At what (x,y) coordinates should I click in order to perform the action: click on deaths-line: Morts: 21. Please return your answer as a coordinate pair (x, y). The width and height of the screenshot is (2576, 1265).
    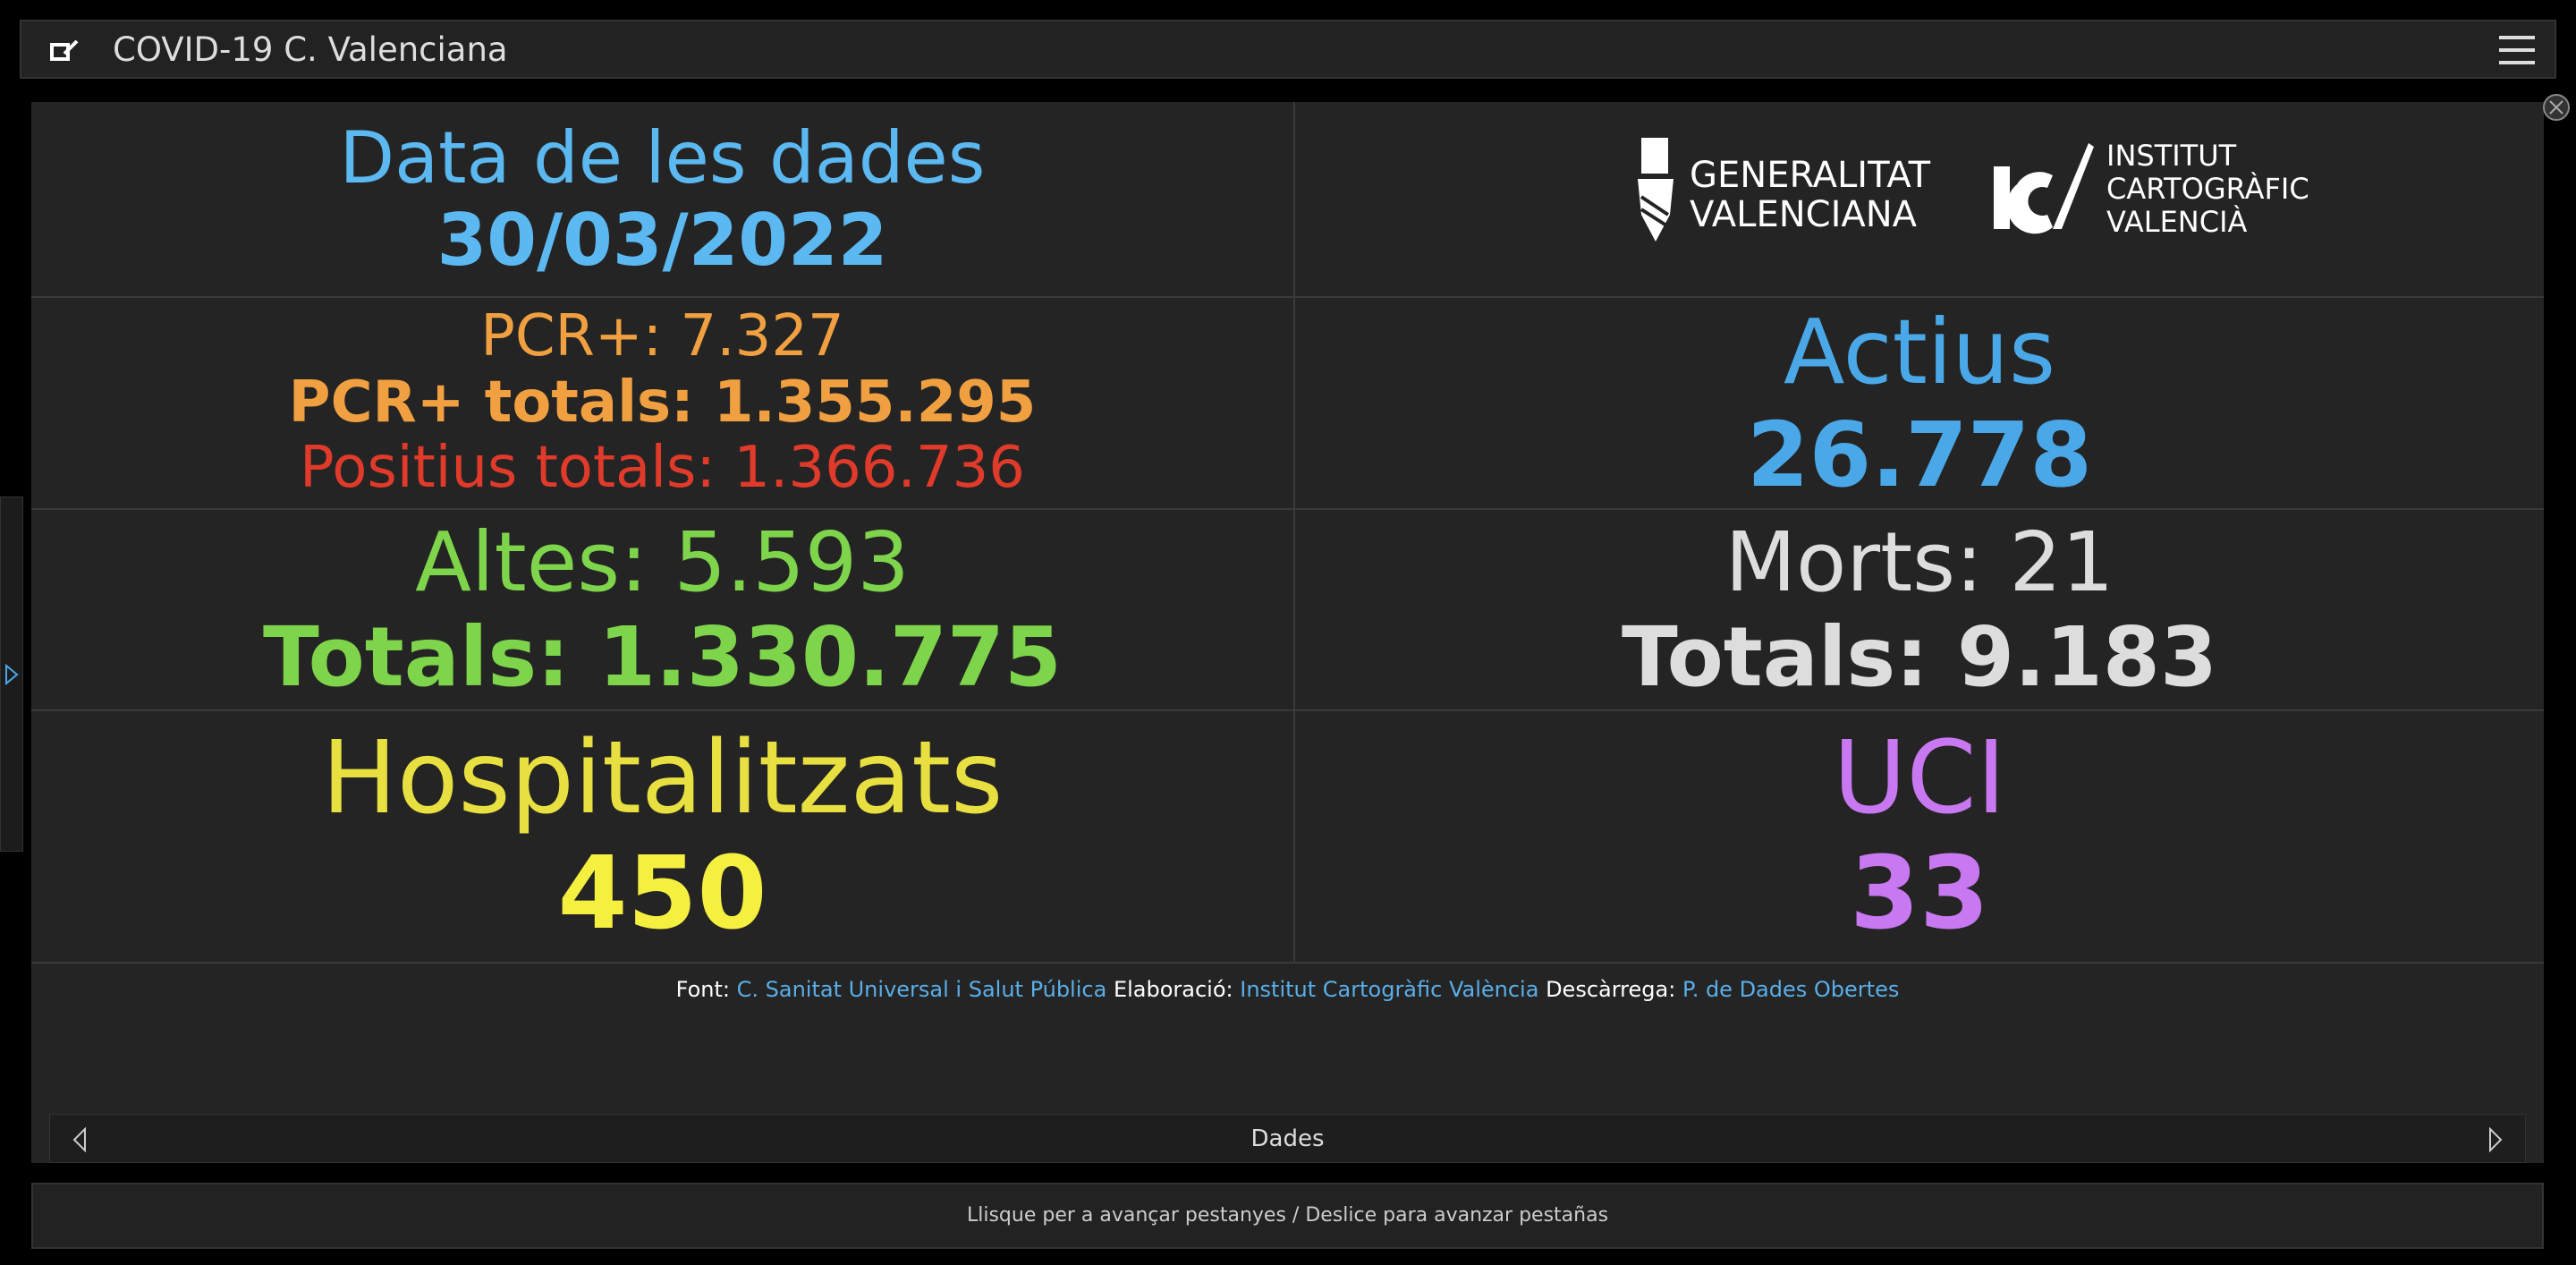
    Looking at the image, I should click on (1919, 562).